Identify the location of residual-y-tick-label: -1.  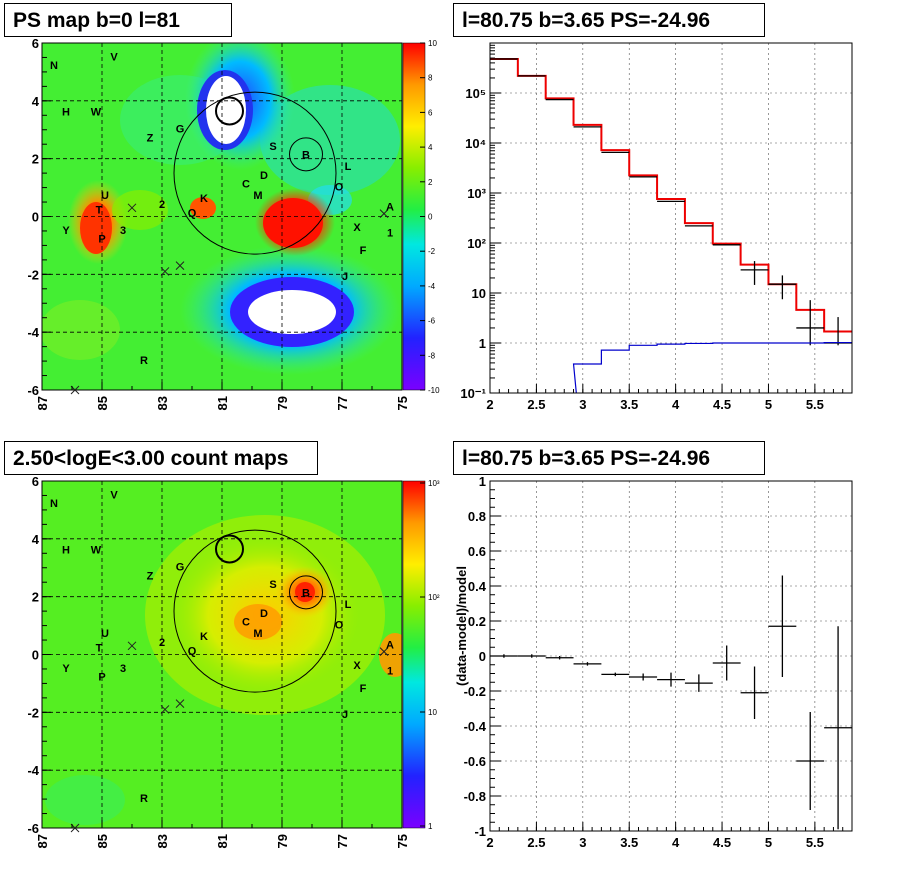
(480, 831).